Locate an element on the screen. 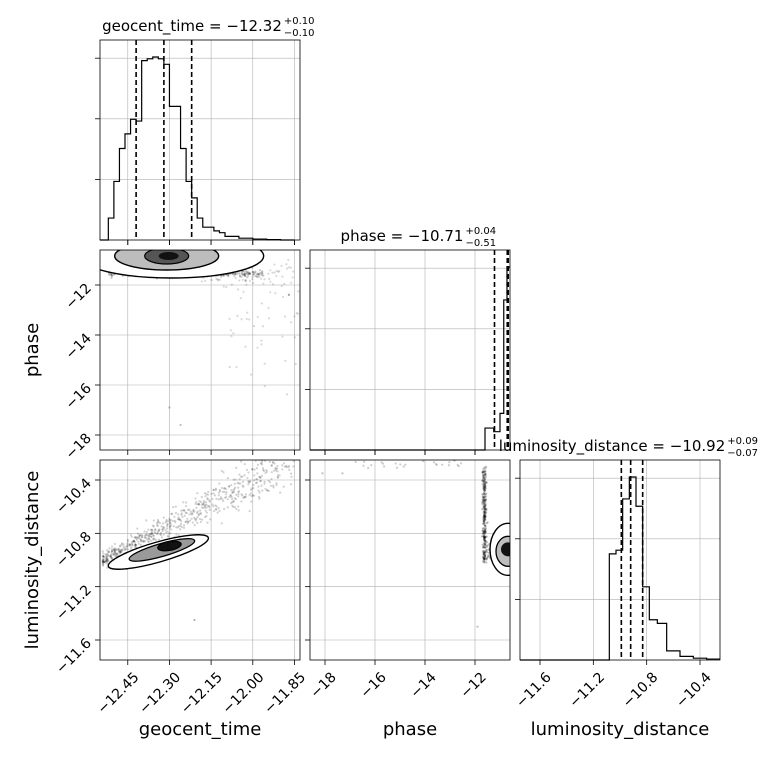 This screenshot has width=760, height=760. x-tick-label-geocent_time-4: −11.85 is located at coordinates (285, 693).